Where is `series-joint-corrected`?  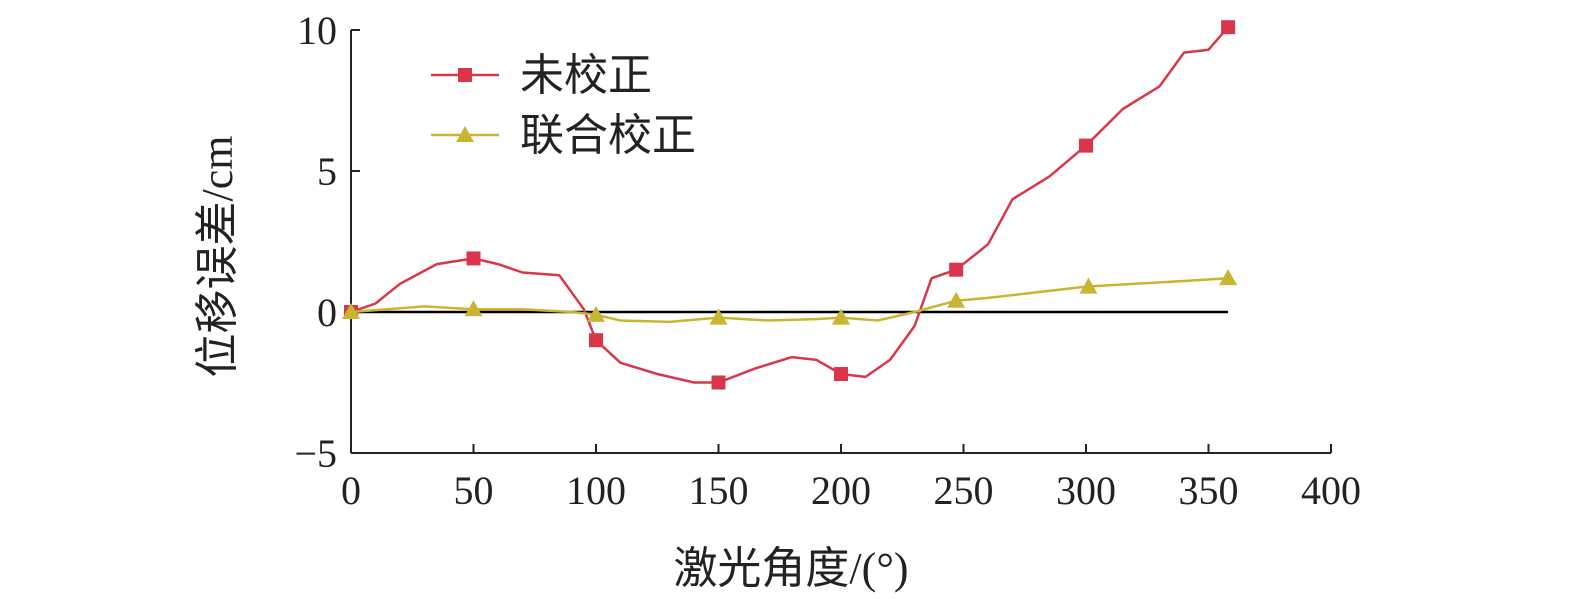 series-joint-corrected is located at coordinates (790, 297).